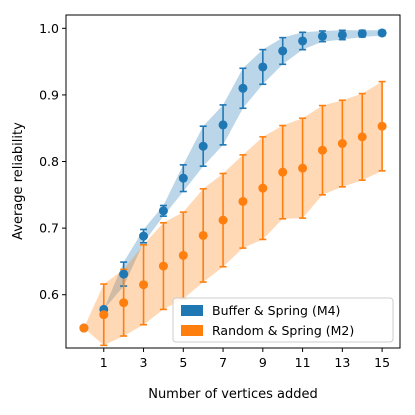 The width and height of the screenshot is (415, 415). What do you see at coordinates (192, 330) in the screenshot?
I see `legend-swatch-random-spring` at bounding box center [192, 330].